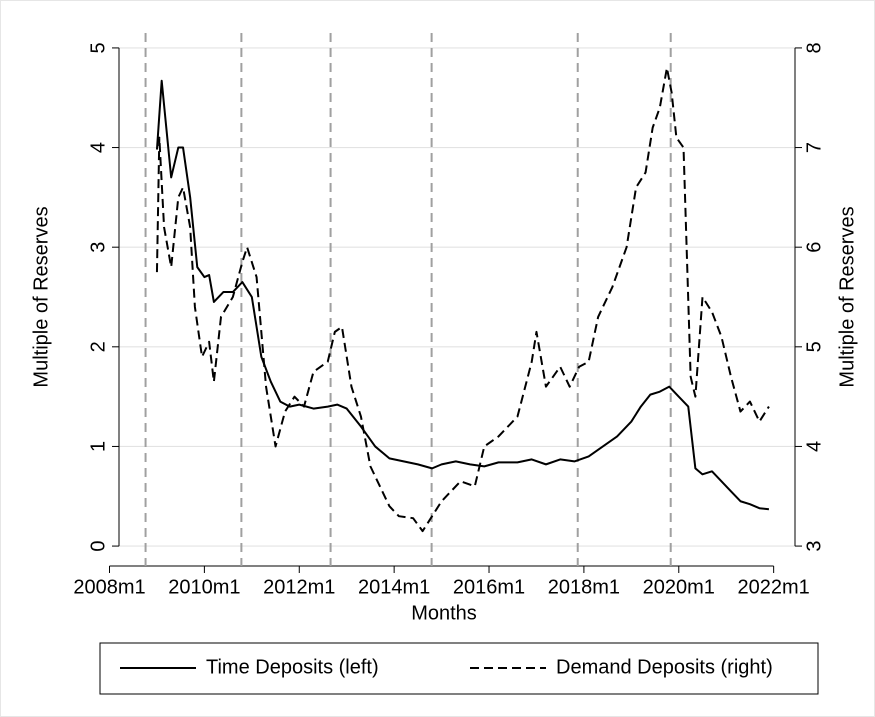 This screenshot has width=875, height=717. I want to click on x-tick-label: 2018m1, so click(584, 587).